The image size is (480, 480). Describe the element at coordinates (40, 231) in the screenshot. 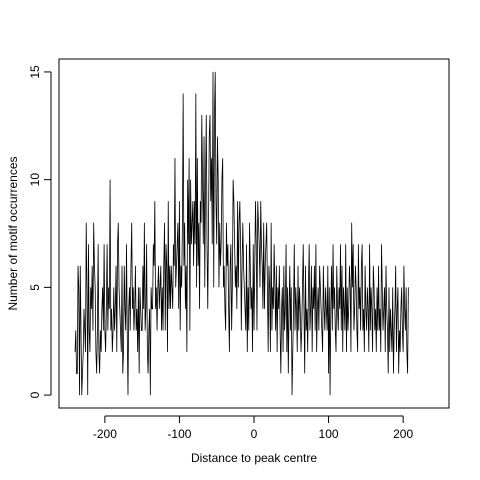

I see `y-axis: 0 5 10 15` at that location.